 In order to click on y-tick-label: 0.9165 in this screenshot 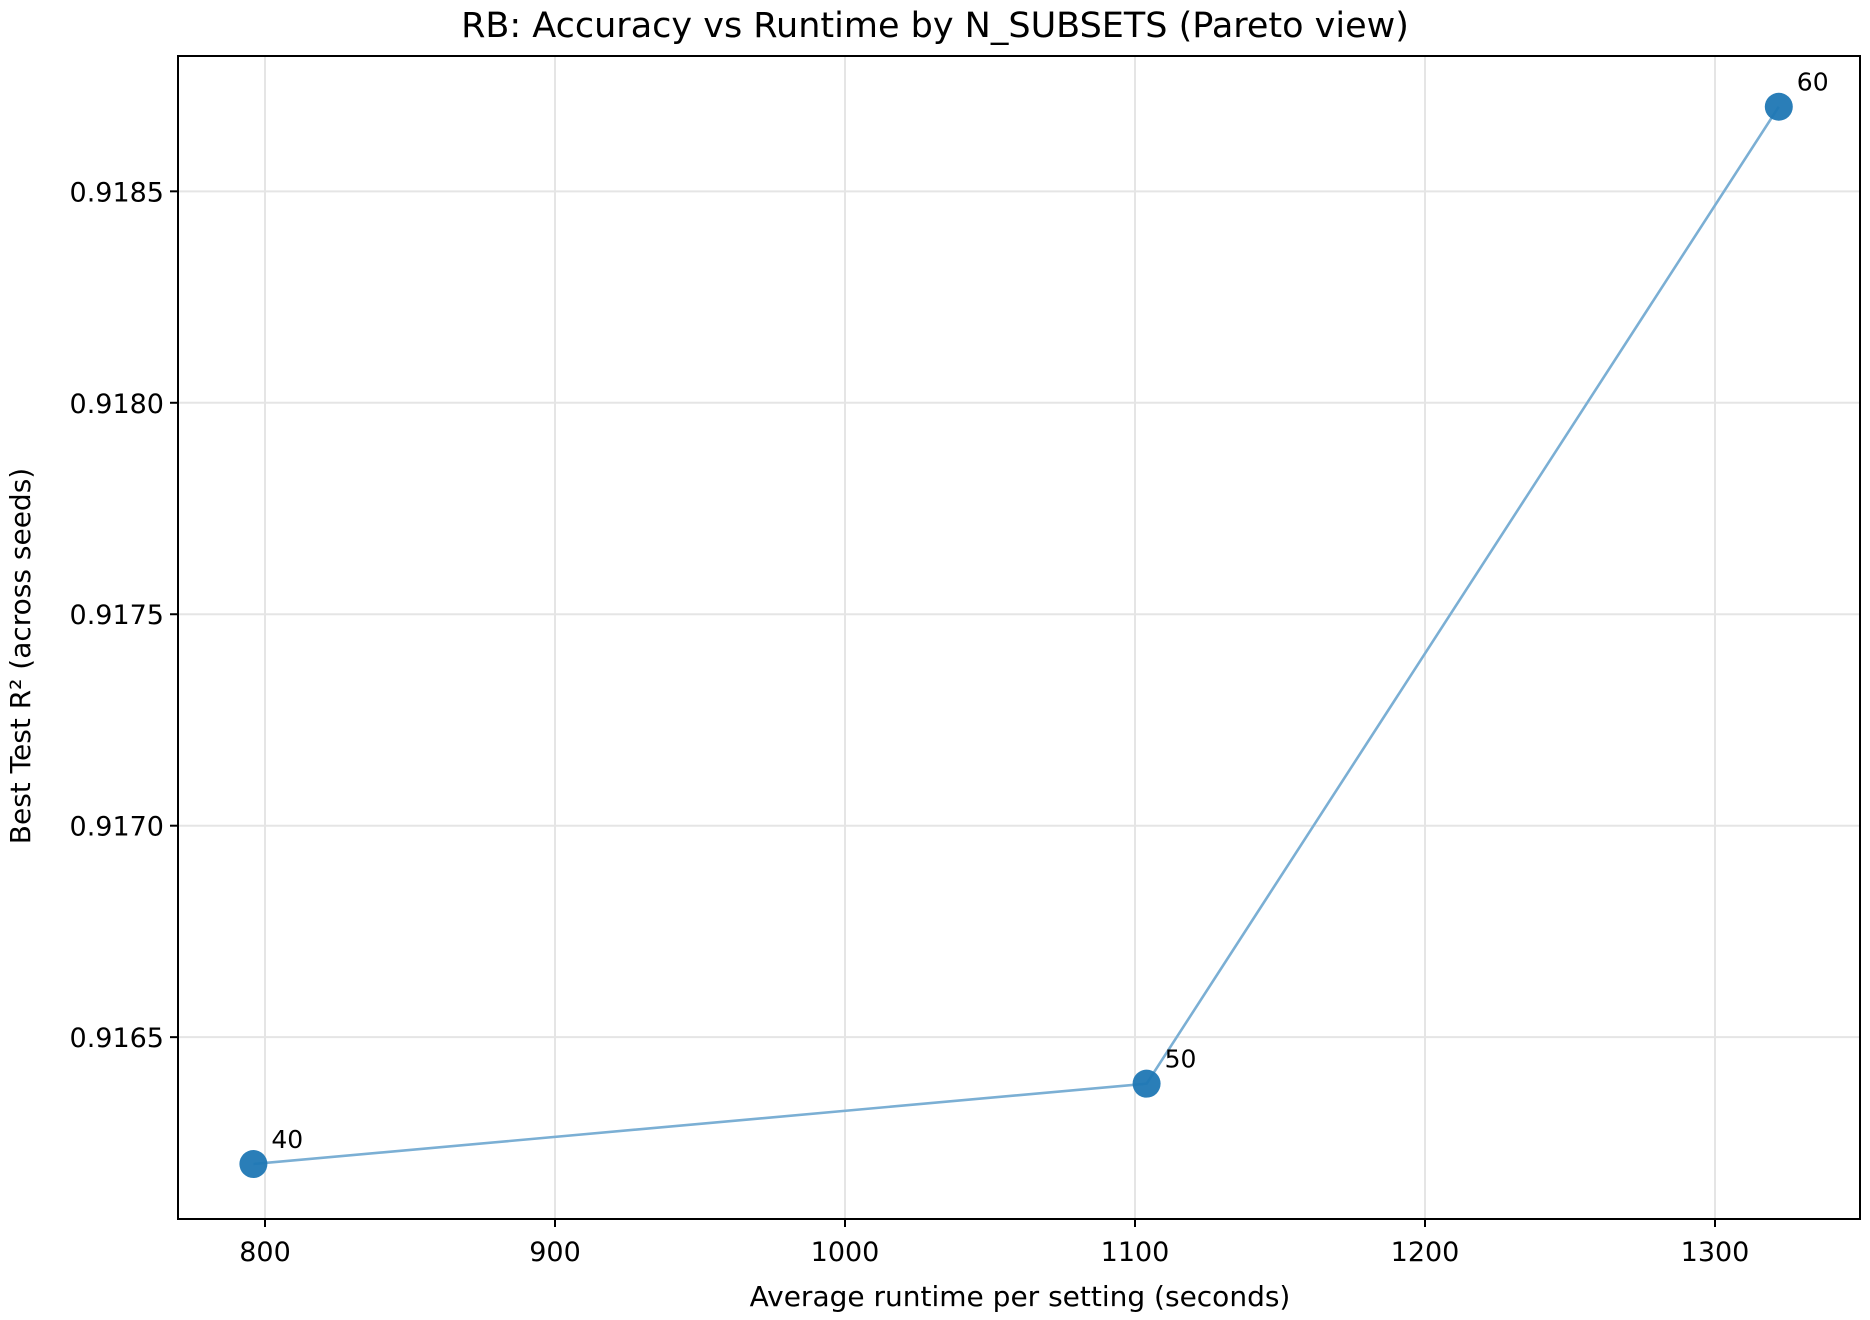, I will do `click(117, 1038)`.